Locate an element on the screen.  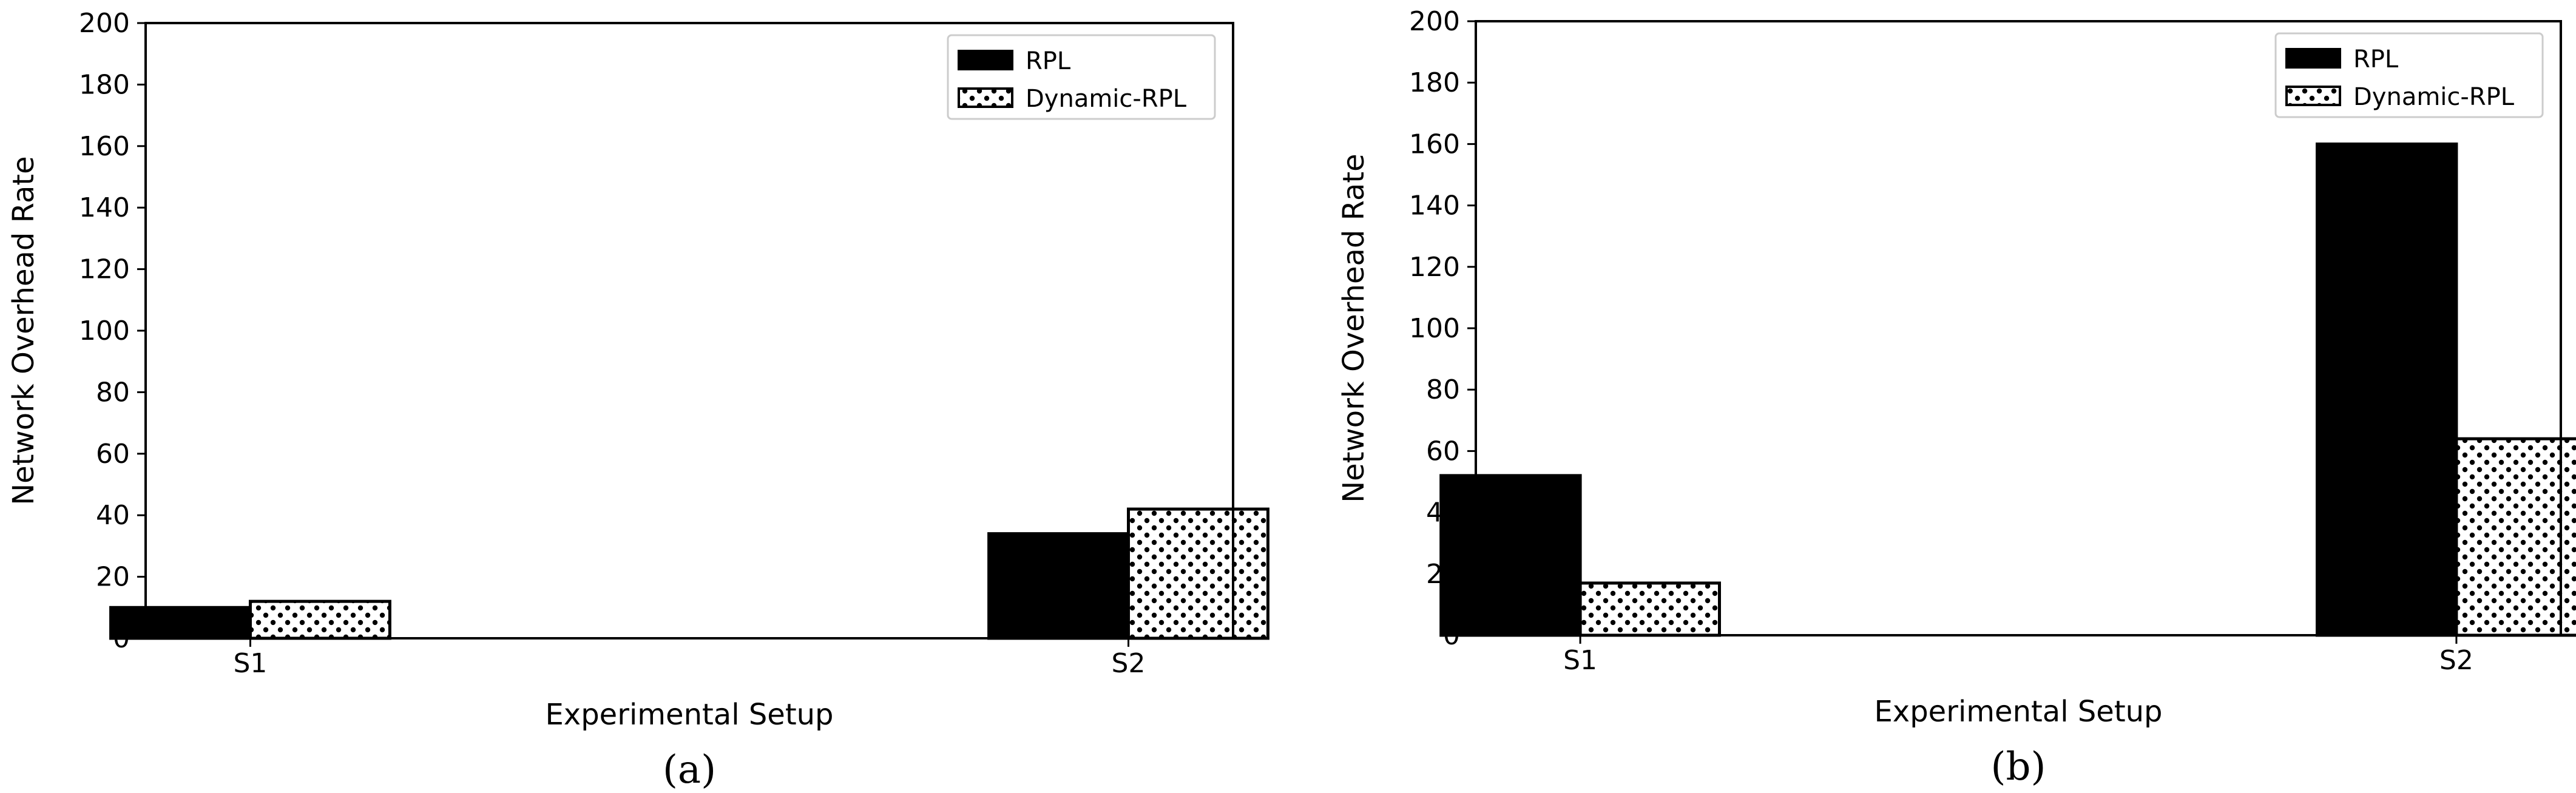
panel-label: (b) is located at coordinates (2018, 766).